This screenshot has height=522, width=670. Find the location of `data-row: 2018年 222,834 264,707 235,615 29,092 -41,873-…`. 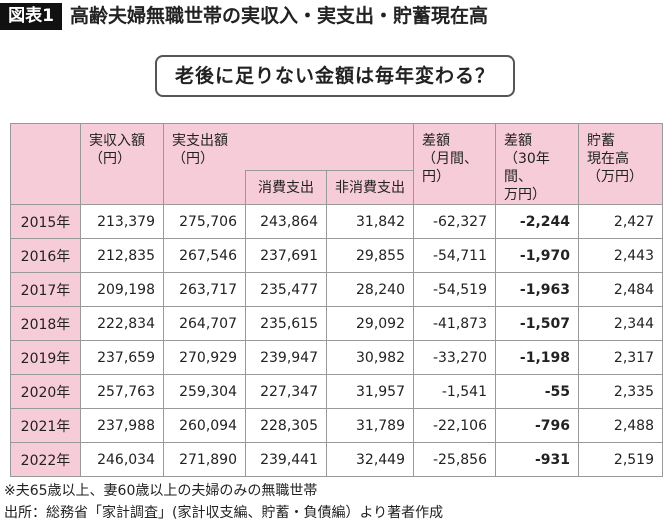

data-row: 2018年 222,834 264,707 235,615 29,092 -41,873-… is located at coordinates (336, 323).